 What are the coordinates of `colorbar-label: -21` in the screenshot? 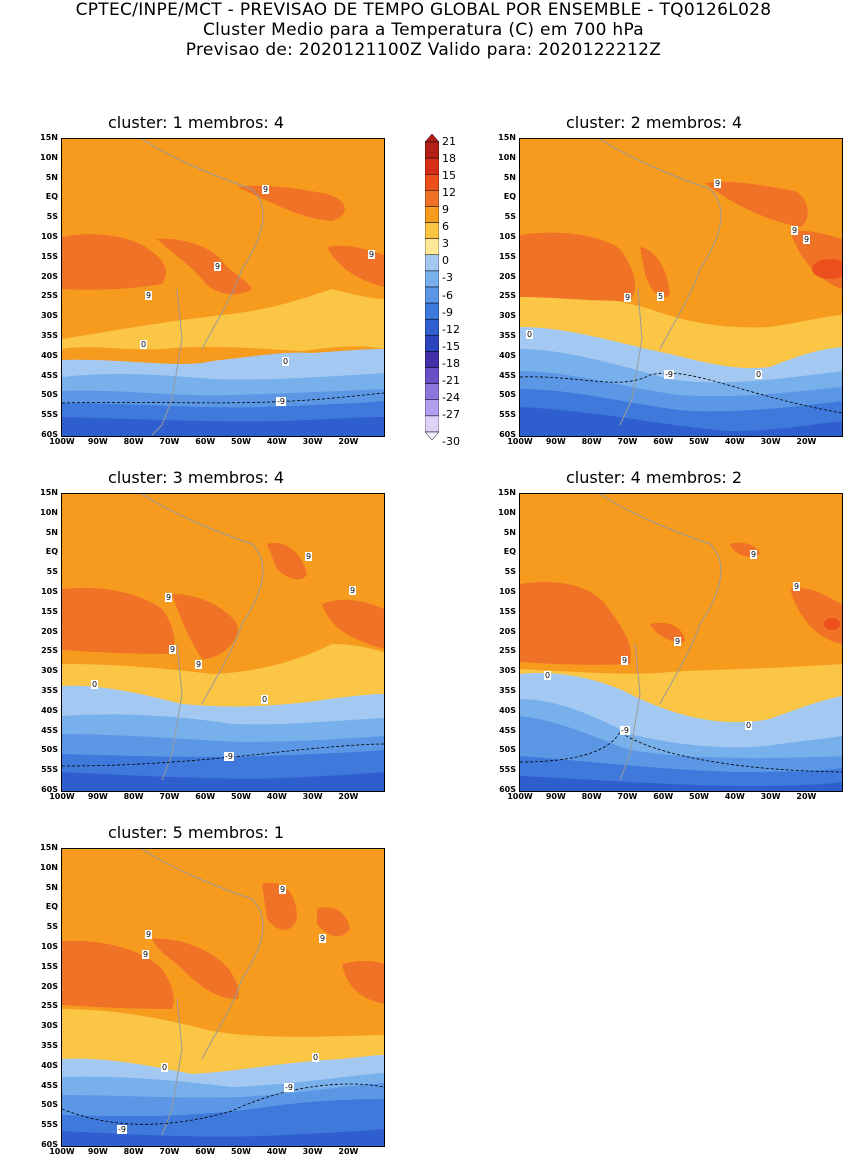 It's located at (451, 380).